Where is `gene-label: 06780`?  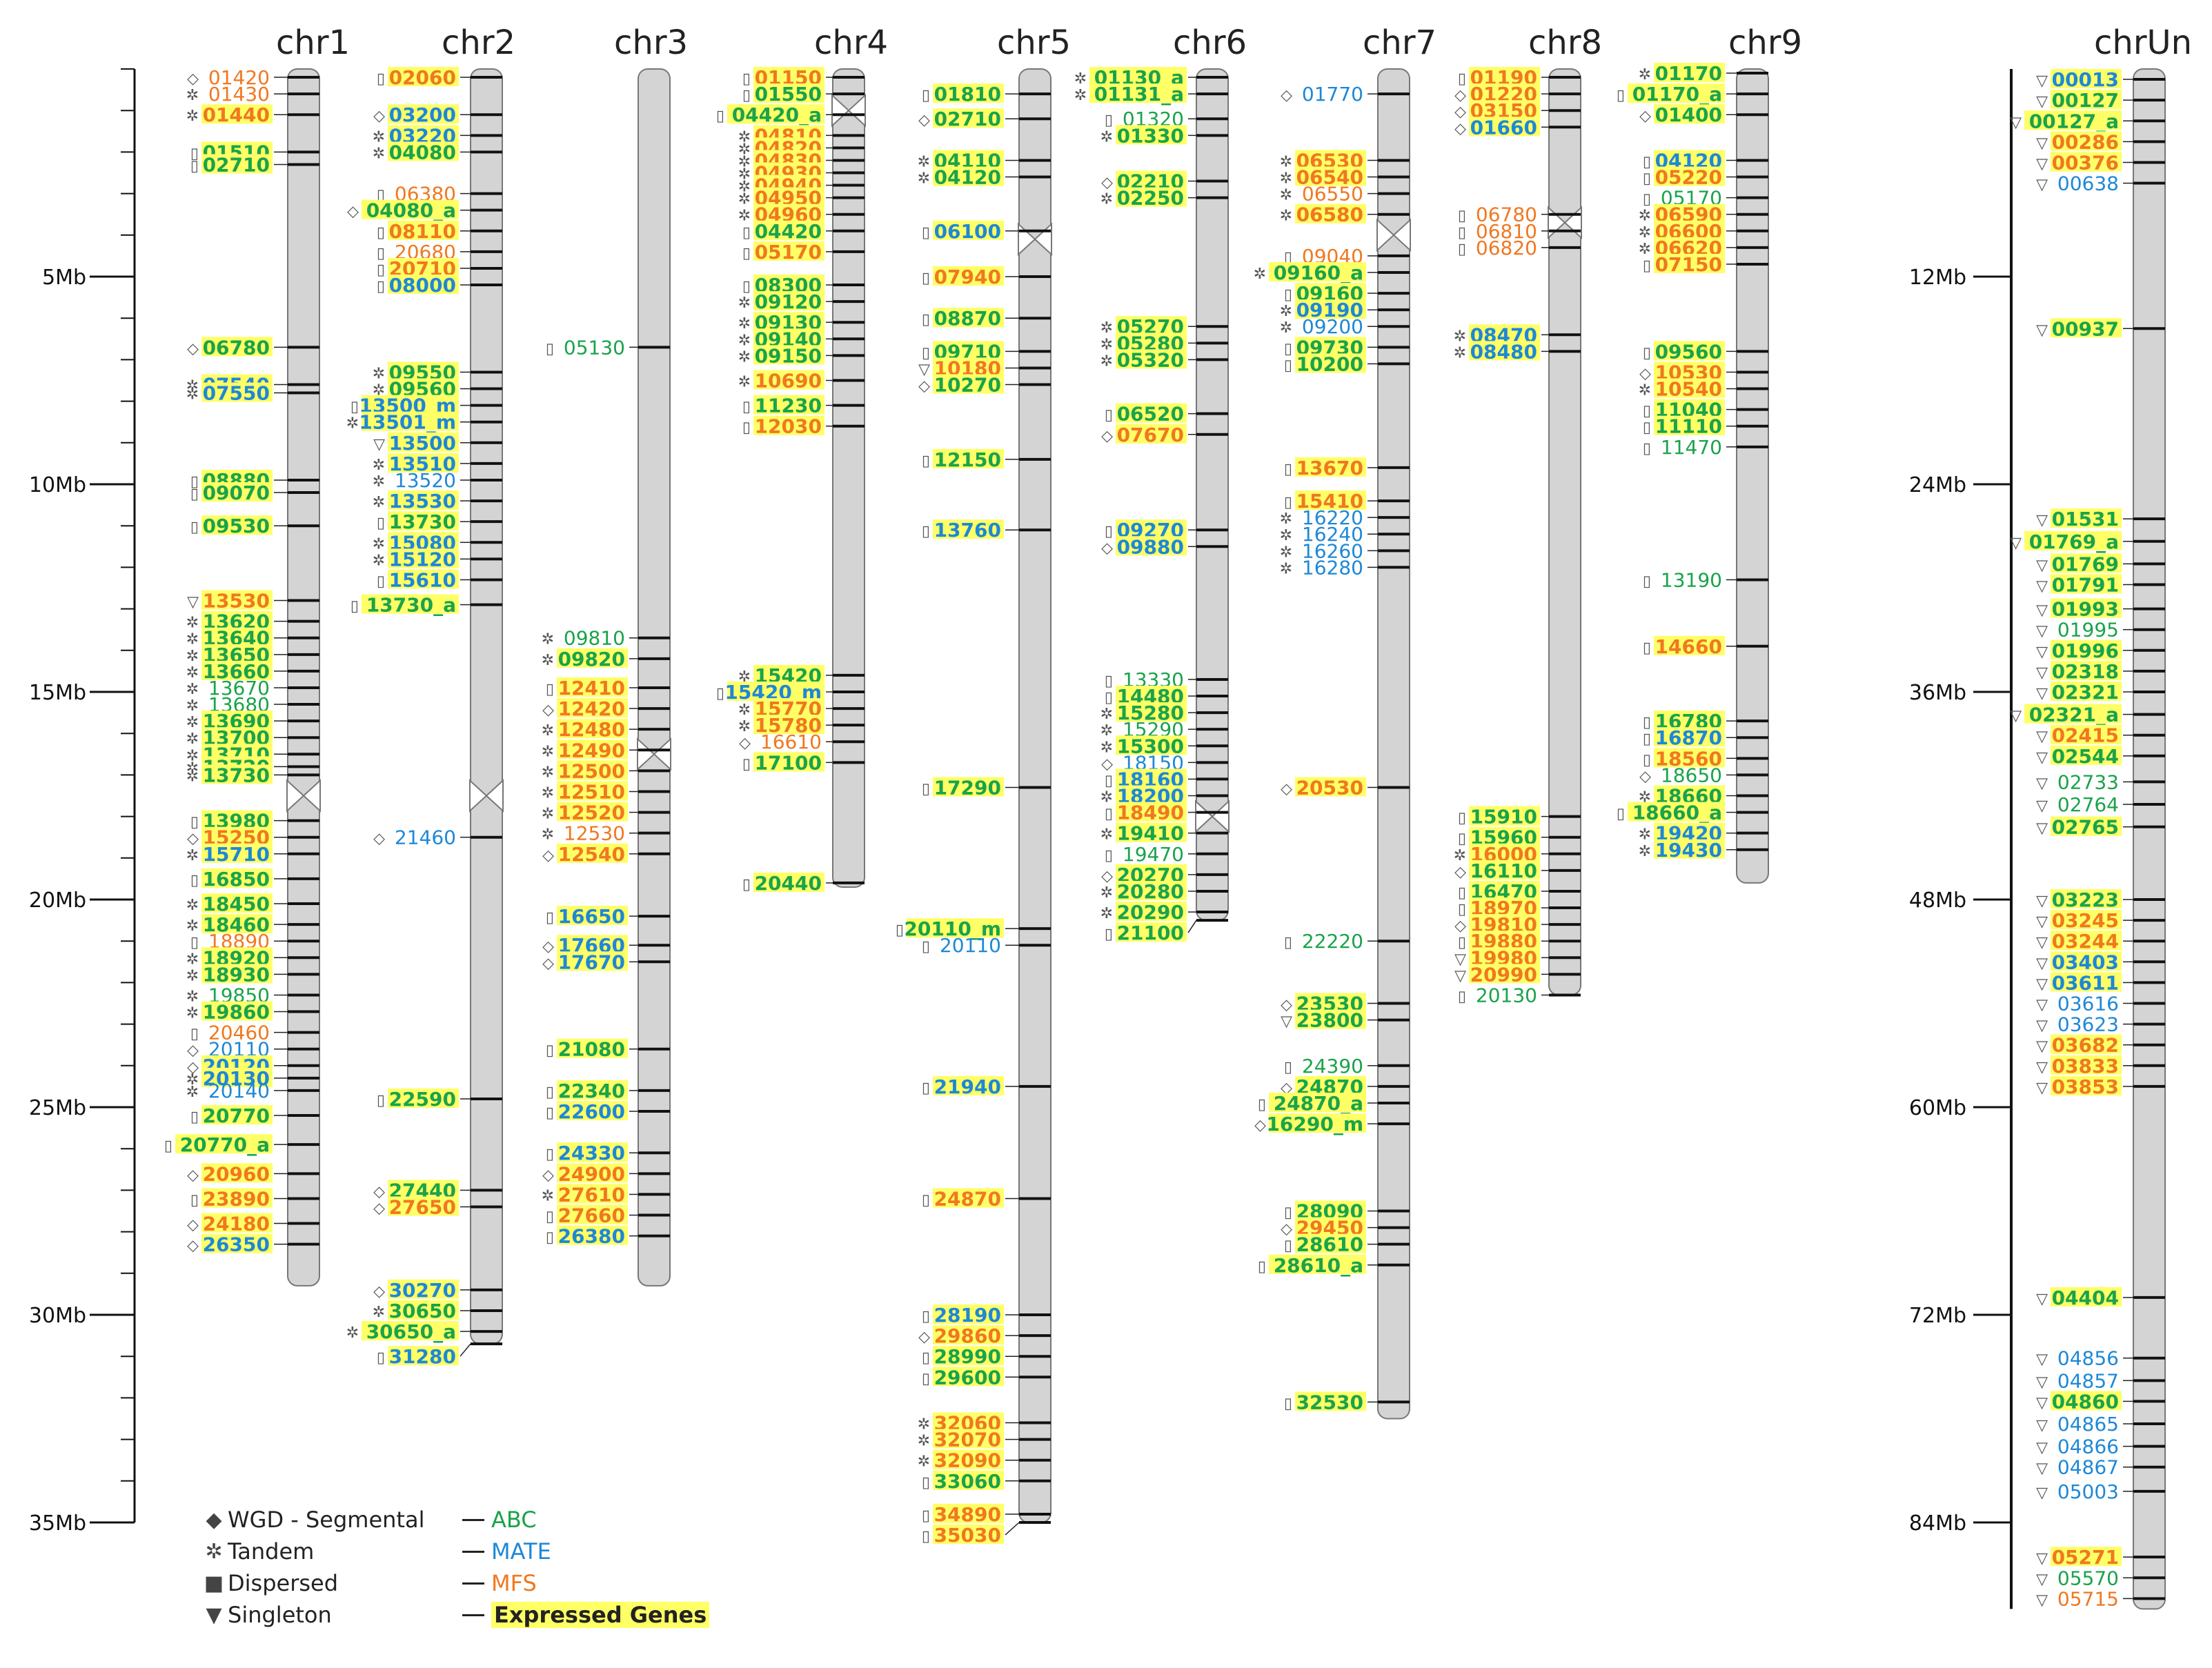 gene-label: 06780 is located at coordinates (237, 347).